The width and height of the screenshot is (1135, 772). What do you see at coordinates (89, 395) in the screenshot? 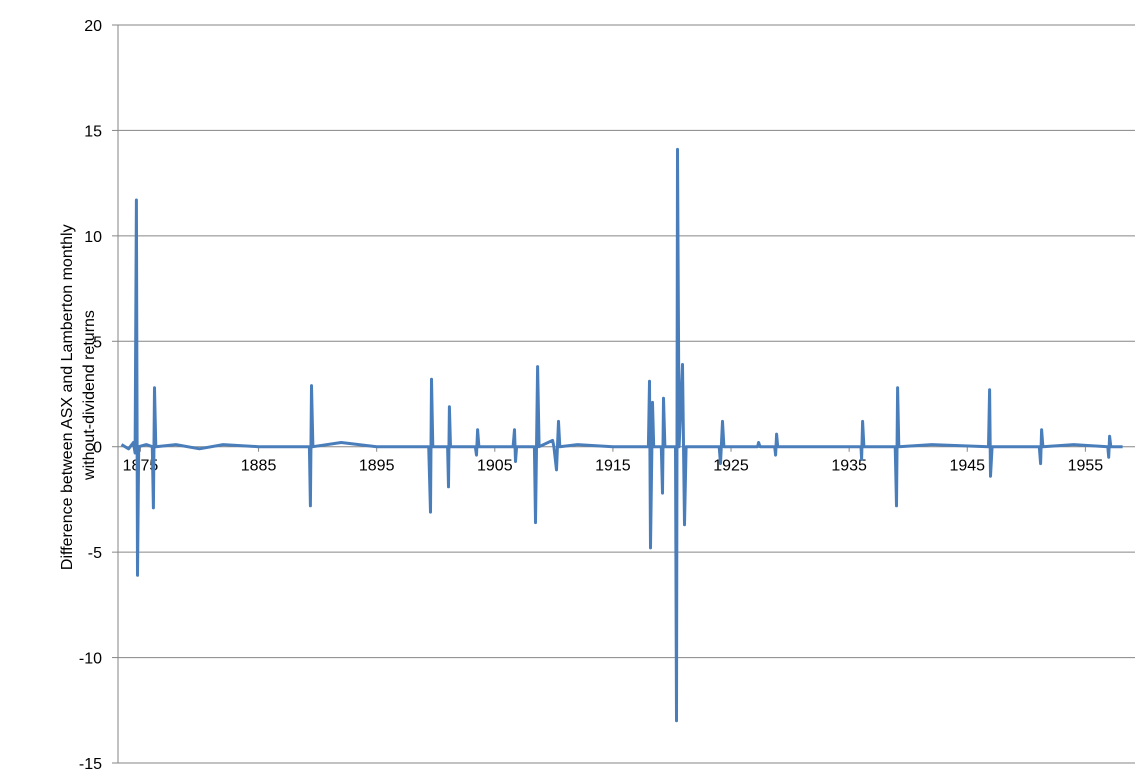
I see `y-axis-label-line: without-dividend returns` at bounding box center [89, 395].